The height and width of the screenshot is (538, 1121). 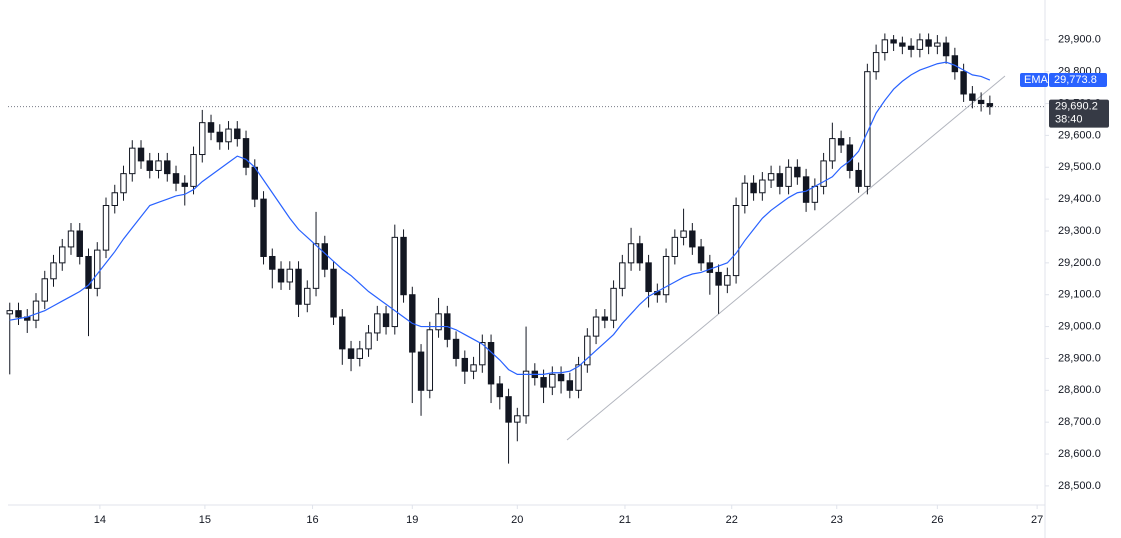 I want to click on y-tick-label: 28,700.0, so click(x=1079, y=422).